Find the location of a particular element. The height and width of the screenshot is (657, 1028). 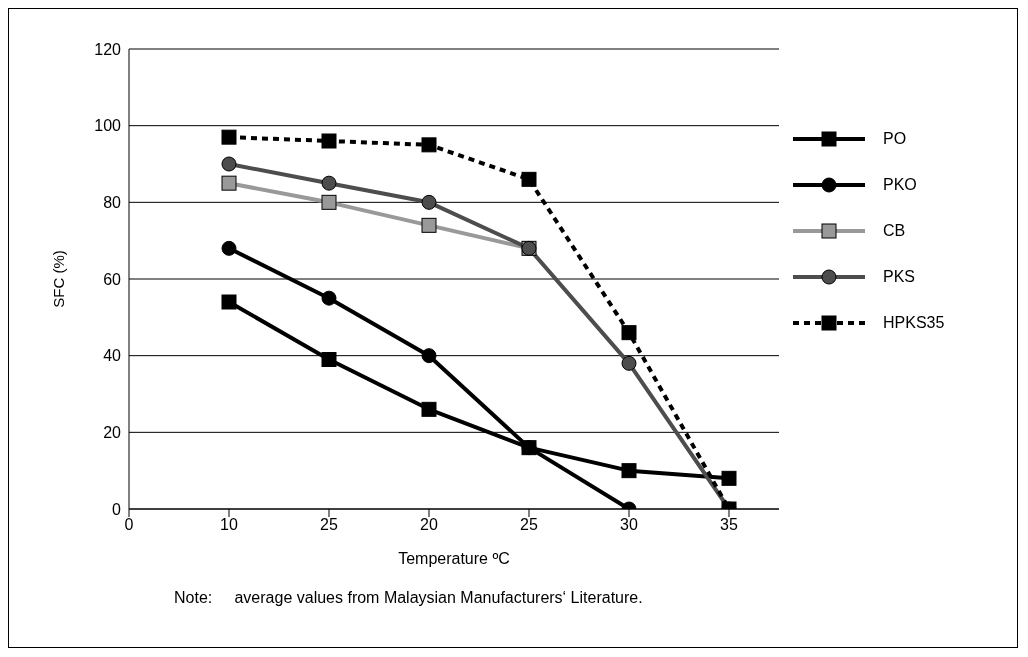

x-tick-label: 0 is located at coordinates (129, 525).